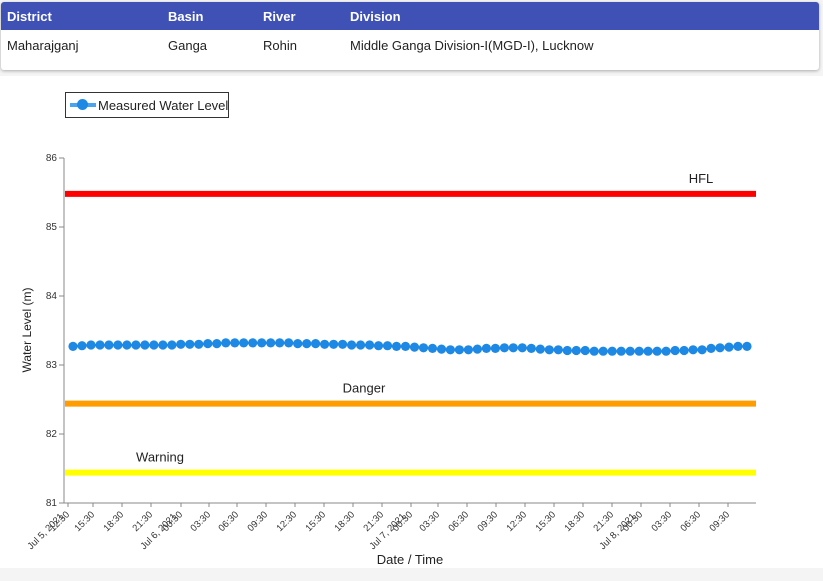 The height and width of the screenshot is (581, 823). What do you see at coordinates (52, 158) in the screenshot?
I see `y-tick-label: 86` at bounding box center [52, 158].